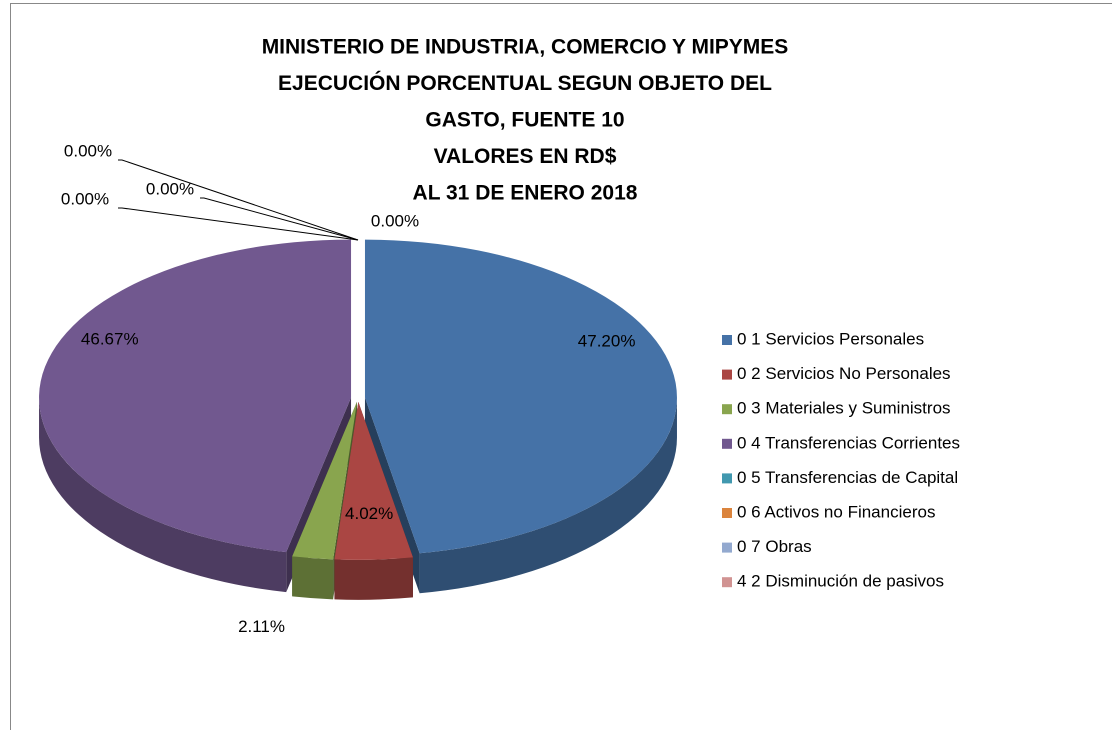 Image resolution: width=1112 pixels, height=730 pixels. I want to click on chart-title: AL 31 DE ENERO 2018, so click(525, 193).